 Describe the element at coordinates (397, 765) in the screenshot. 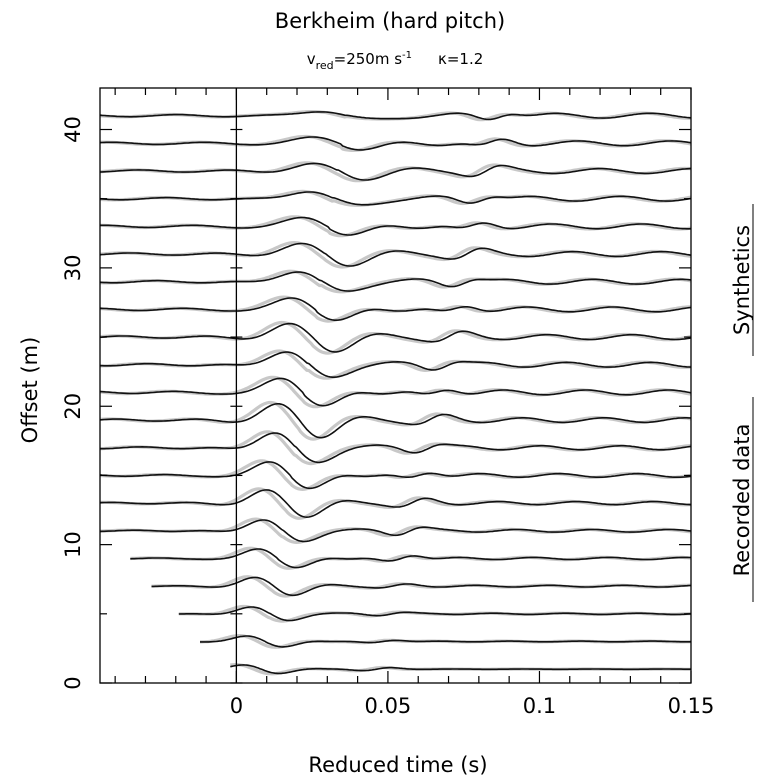

I see `x-axis-label: Reduced time (s)` at that location.